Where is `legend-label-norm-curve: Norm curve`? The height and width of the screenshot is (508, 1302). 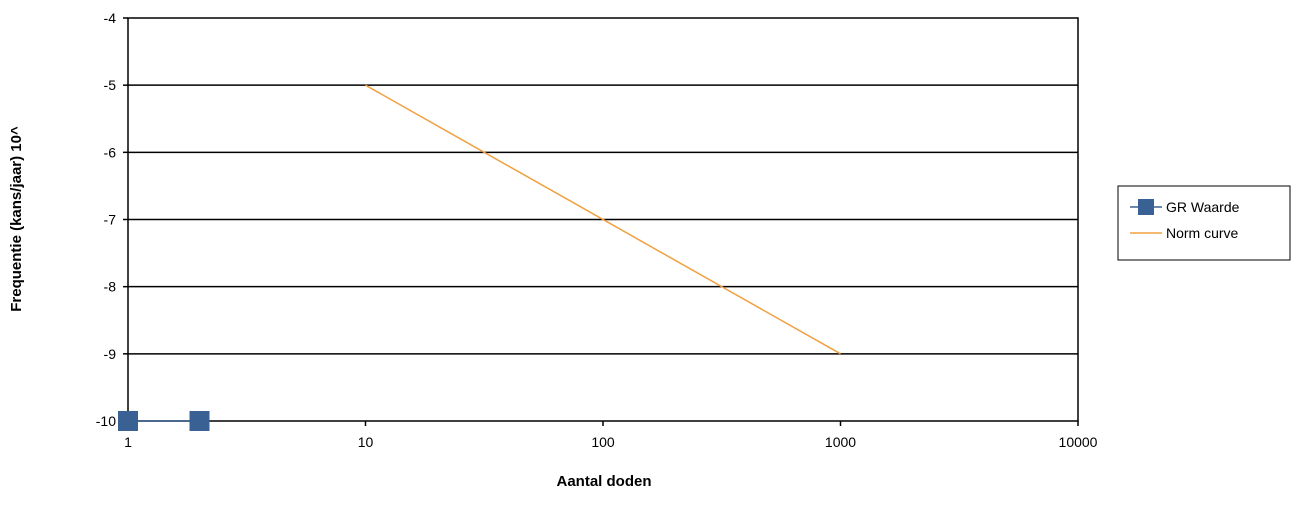 legend-label-norm-curve: Norm curve is located at coordinates (1202, 233).